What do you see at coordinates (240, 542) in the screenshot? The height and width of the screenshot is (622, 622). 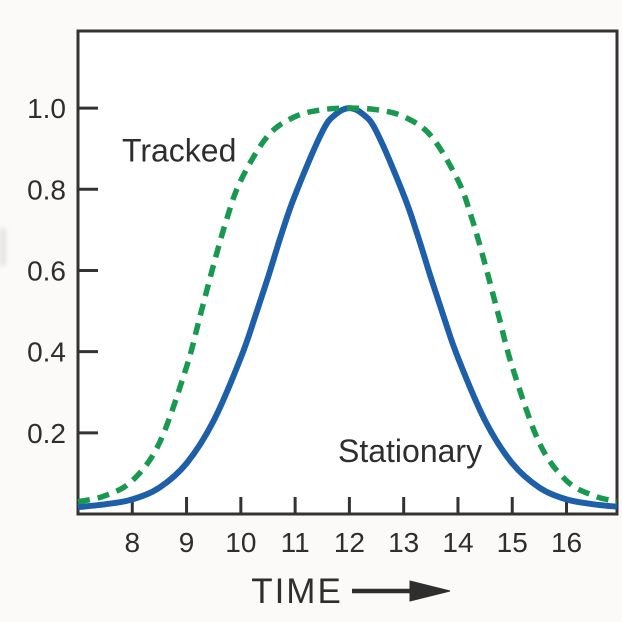 I see `x-tick-label: 10` at bounding box center [240, 542].